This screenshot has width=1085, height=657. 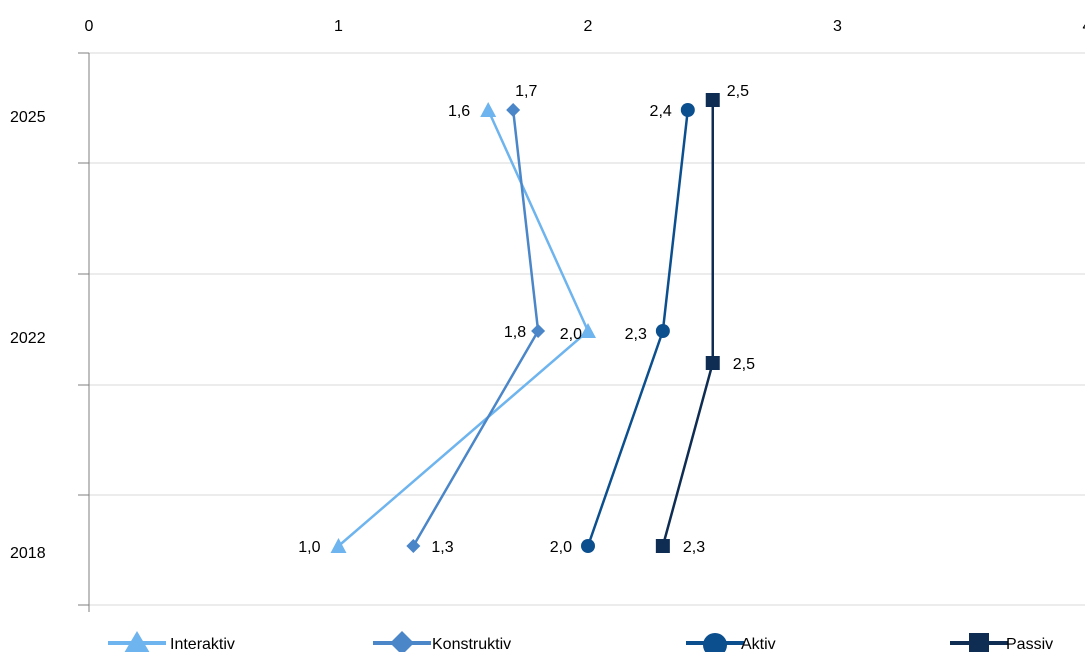 What do you see at coordinates (526, 91) in the screenshot?
I see `data-label: 1,7` at bounding box center [526, 91].